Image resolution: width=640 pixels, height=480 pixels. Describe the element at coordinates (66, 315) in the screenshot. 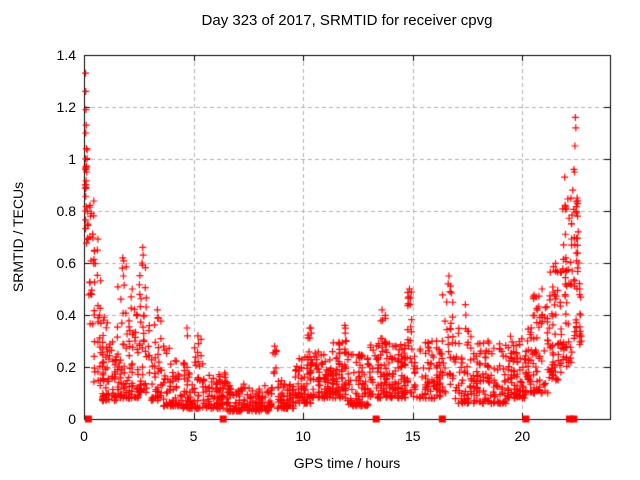

I see `y-tick-label: 0.4` at that location.